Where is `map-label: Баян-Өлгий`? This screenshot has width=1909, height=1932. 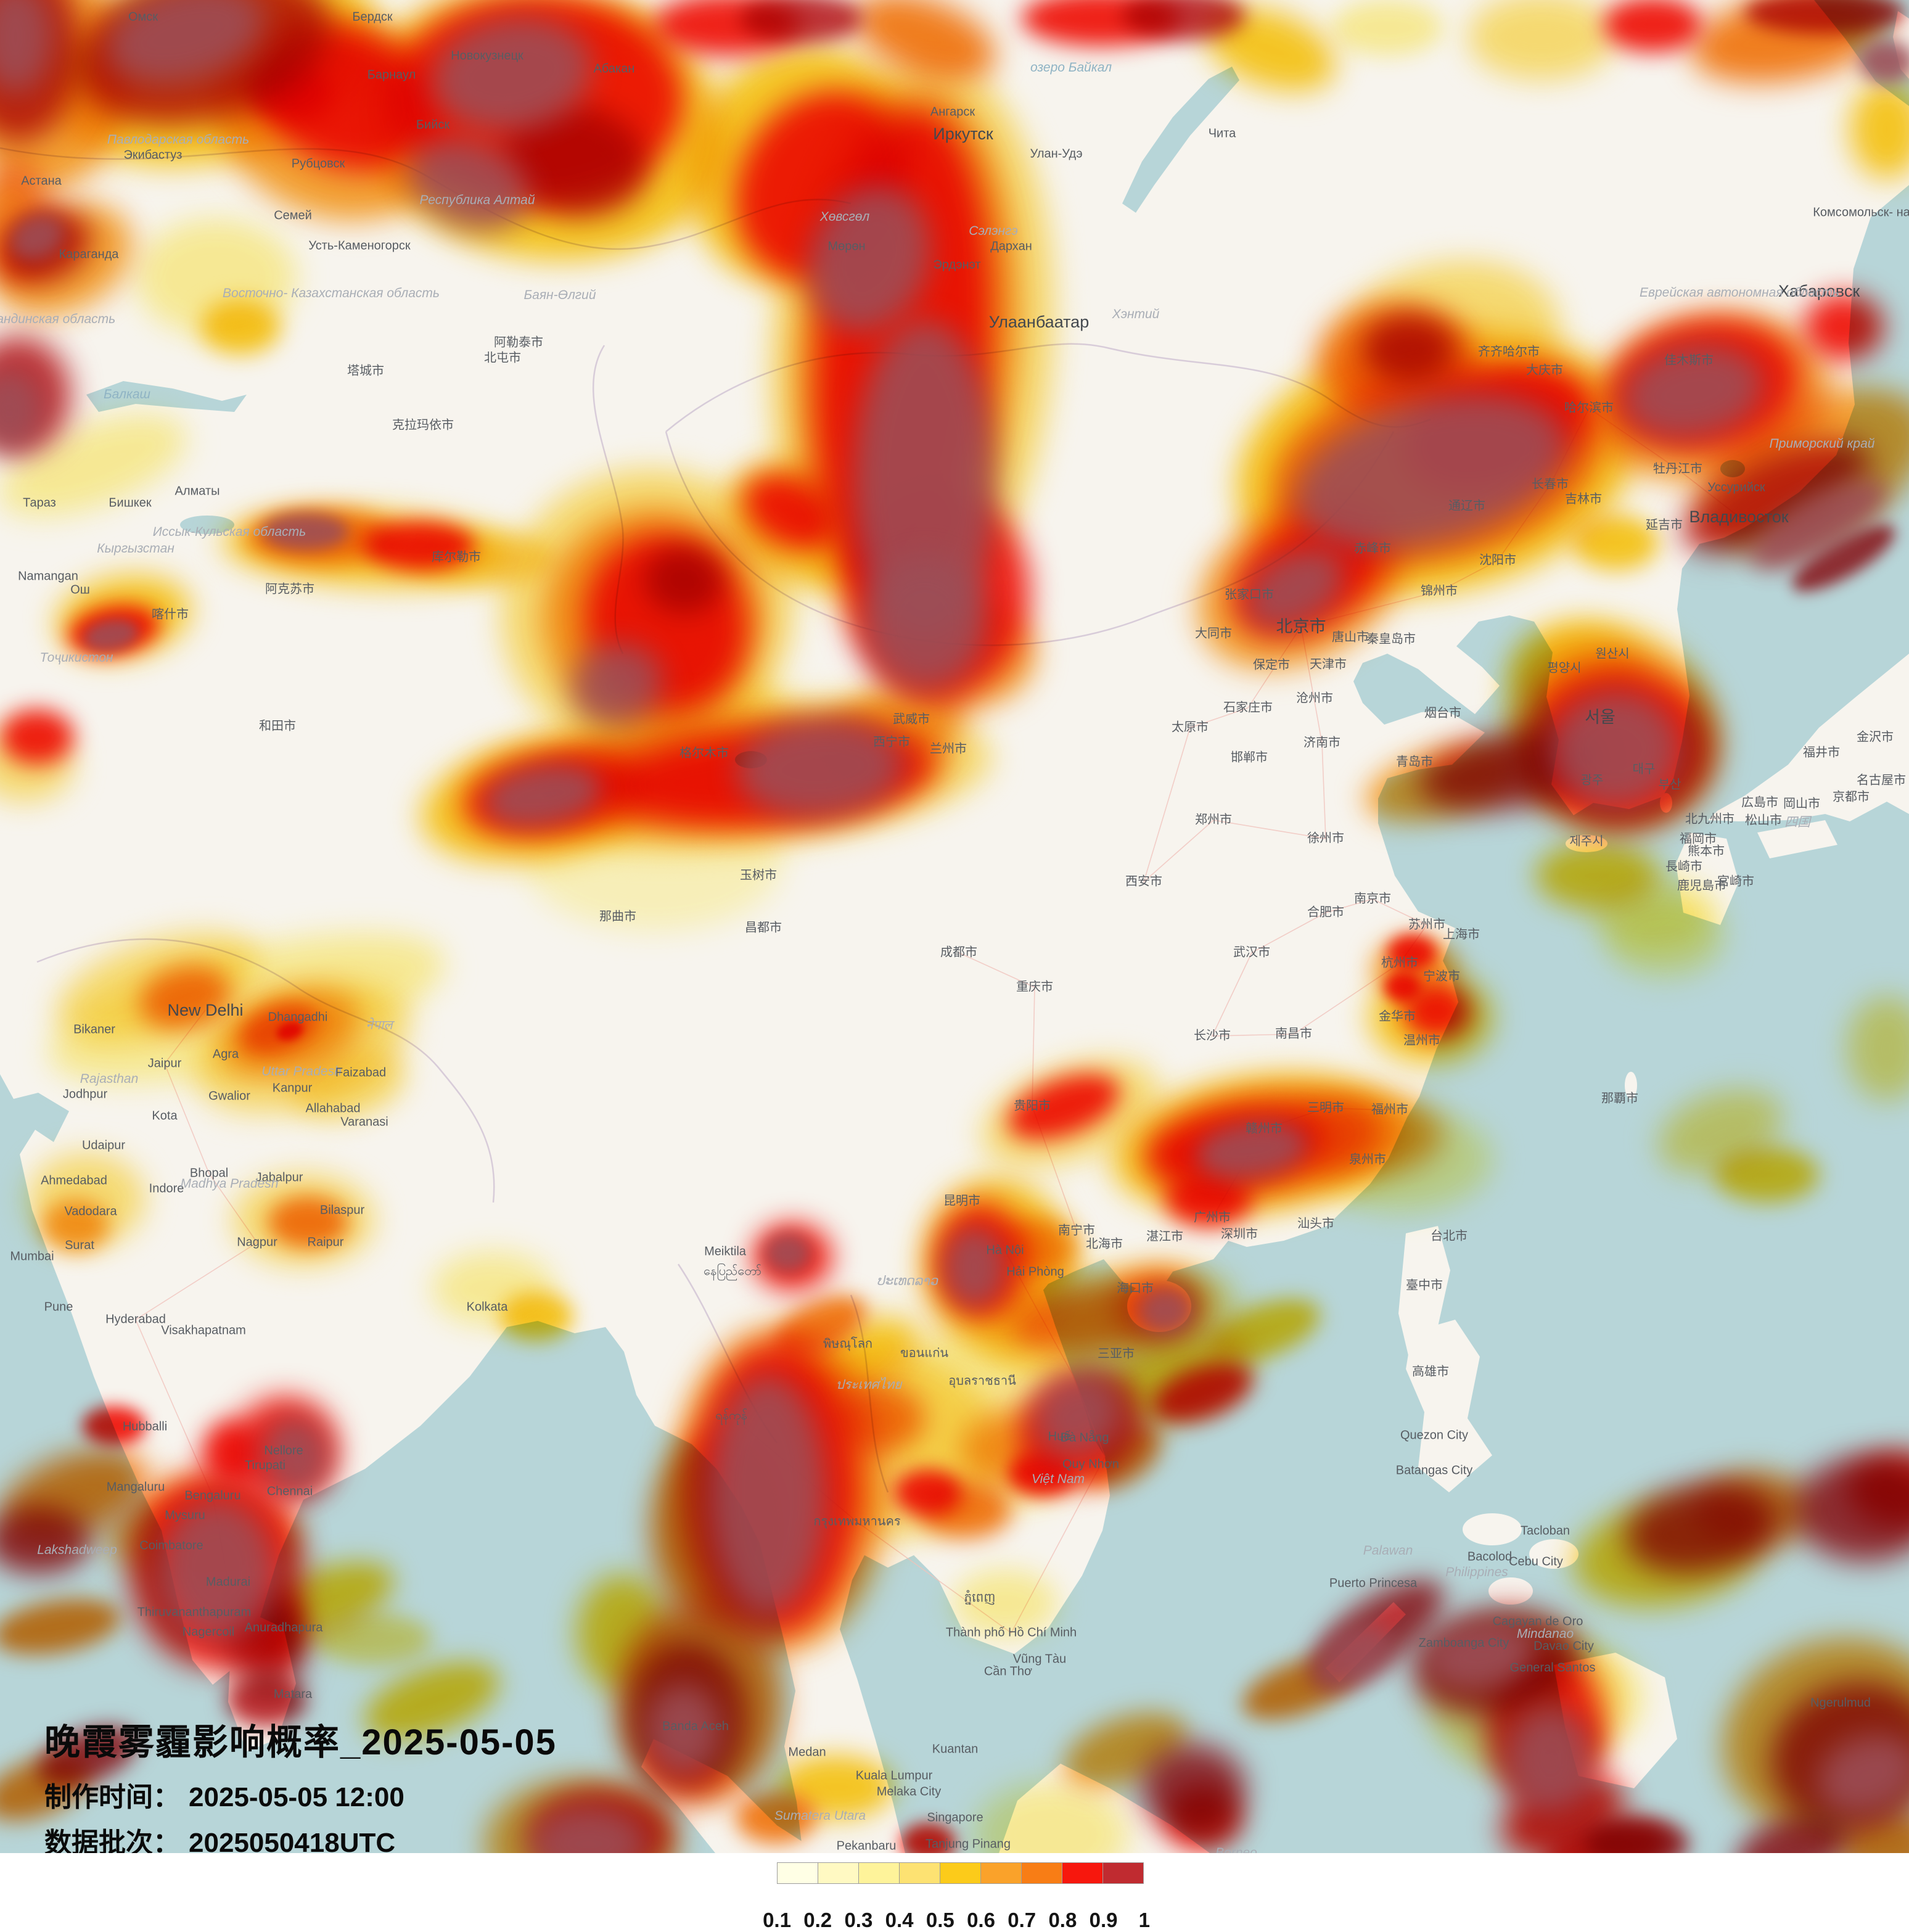
map-label: Баян-Өлгий is located at coordinates (559, 294).